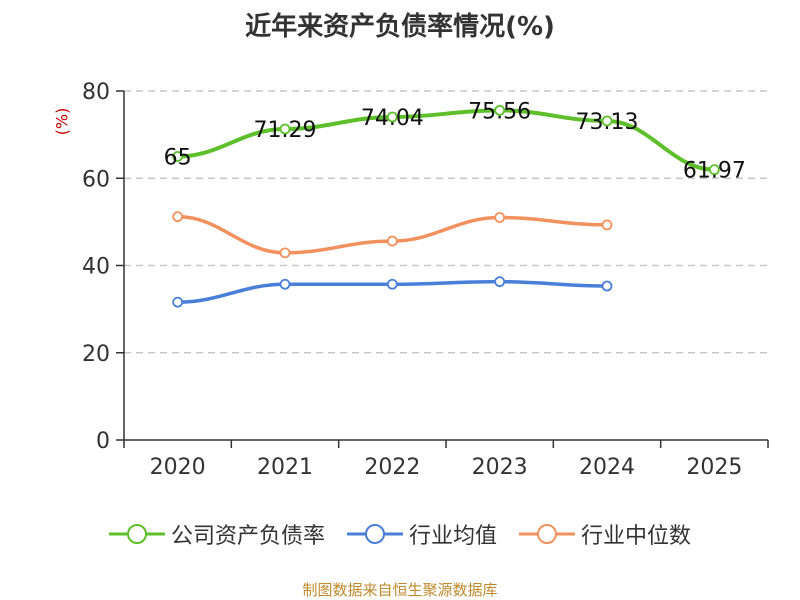 This screenshot has width=800, height=600. What do you see at coordinates (178, 467) in the screenshot?
I see `x-tick-label: 2020` at bounding box center [178, 467].